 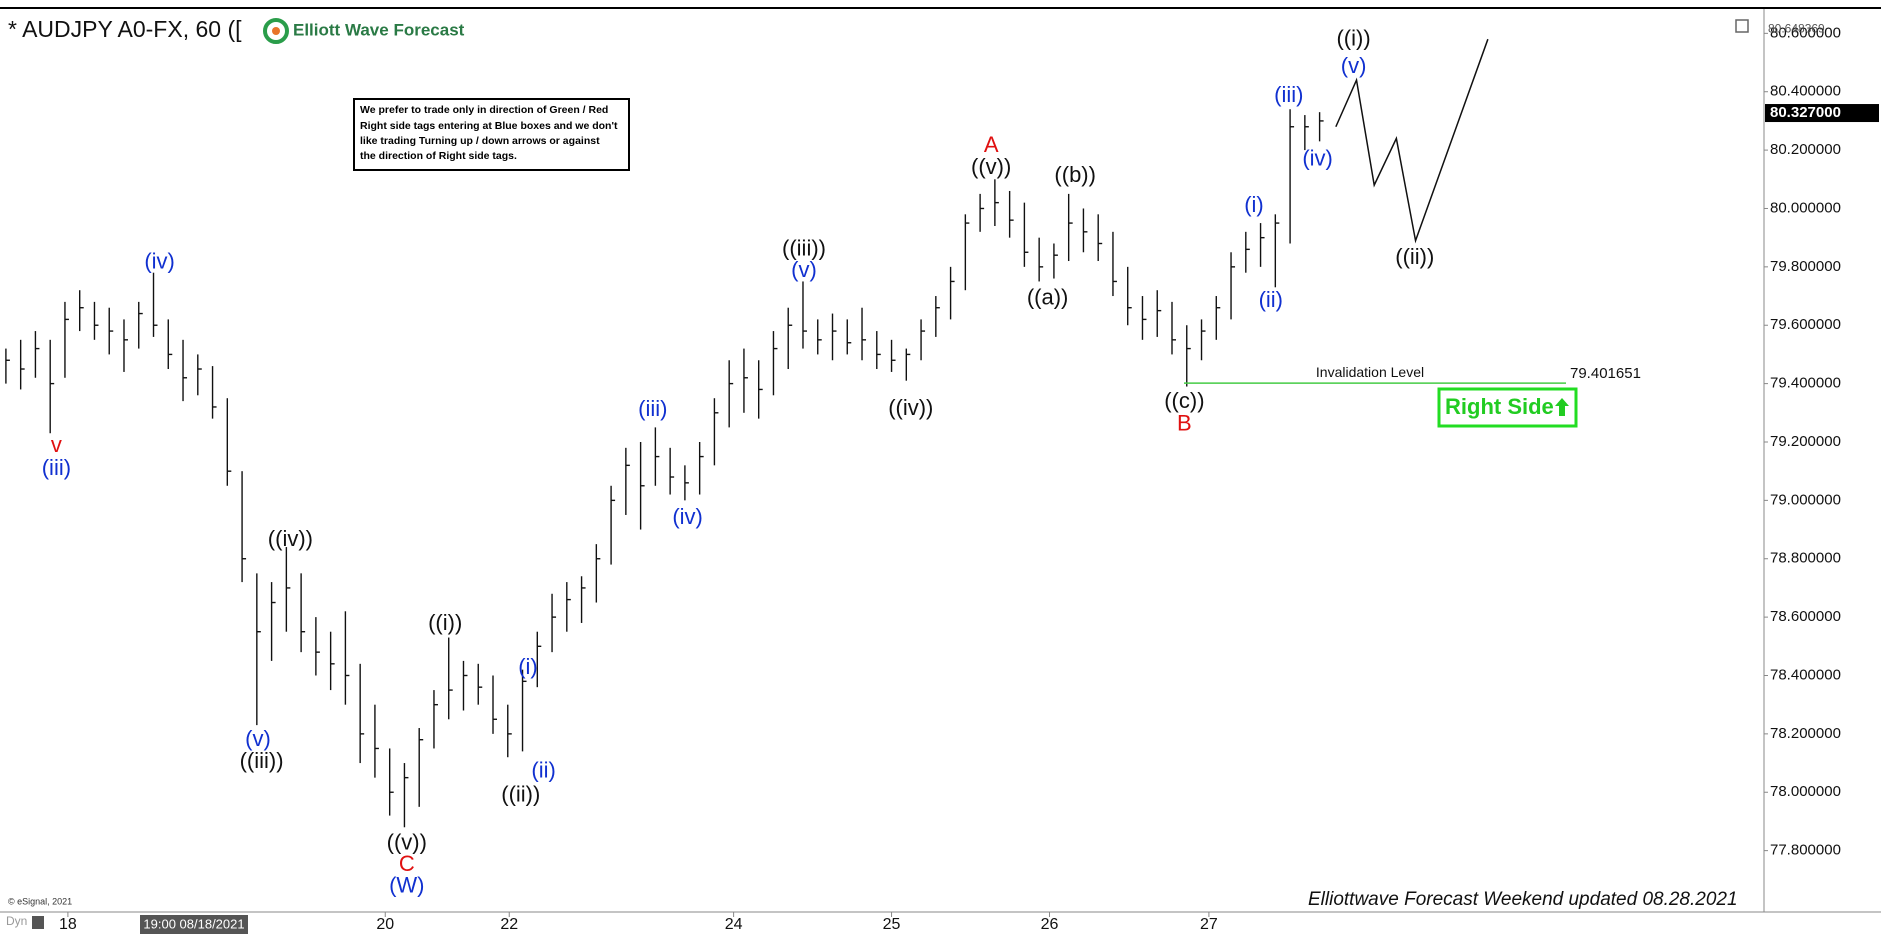 I want to click on y-tick-label: 79.200000, so click(x=1805, y=441).